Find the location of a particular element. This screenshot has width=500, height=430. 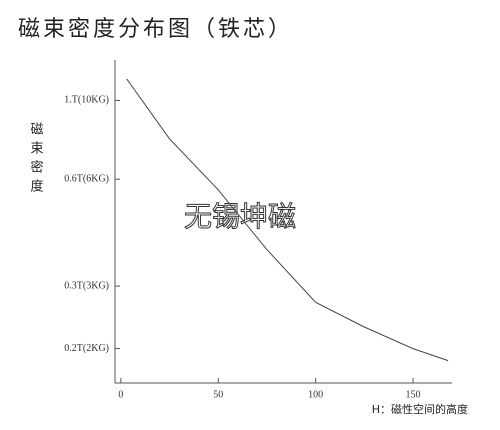

y-axis-label: 磁束密度 is located at coordinates (36, 160).